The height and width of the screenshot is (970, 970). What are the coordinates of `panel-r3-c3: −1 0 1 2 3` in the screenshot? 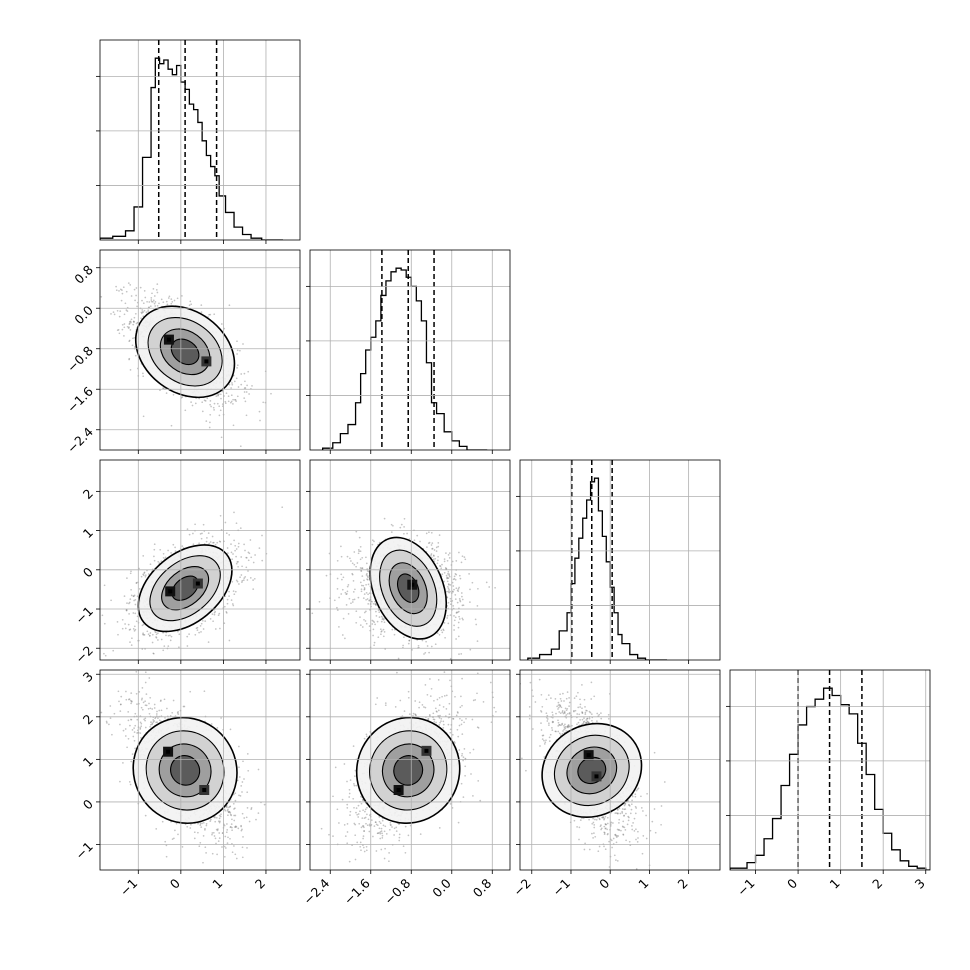 It's located at (828, 784).